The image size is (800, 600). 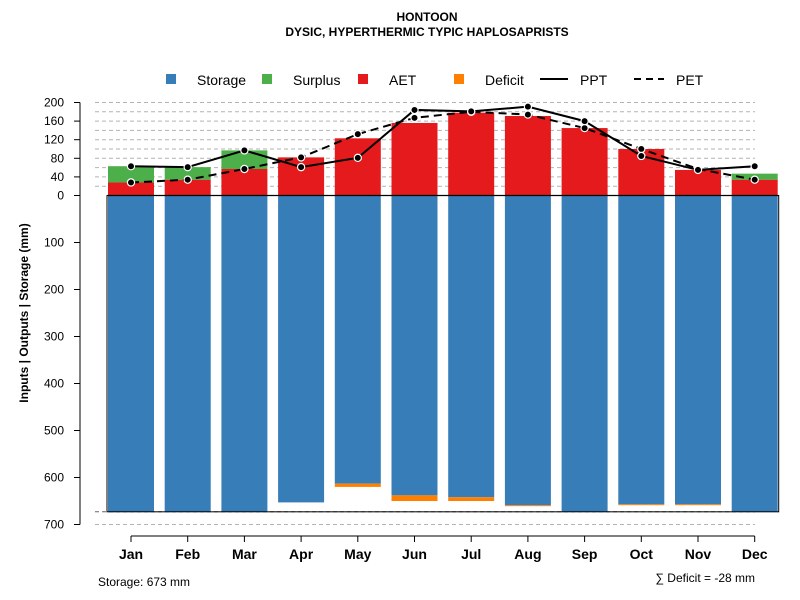 I want to click on x-tick-label: Aug, so click(x=527, y=554).